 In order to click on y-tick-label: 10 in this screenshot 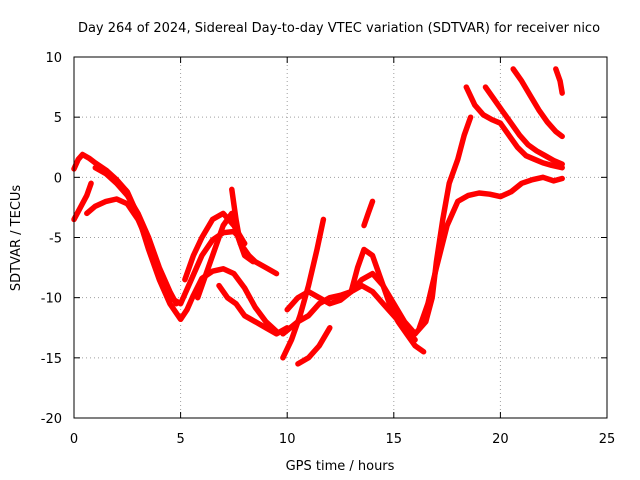, I will do `click(53, 58)`.